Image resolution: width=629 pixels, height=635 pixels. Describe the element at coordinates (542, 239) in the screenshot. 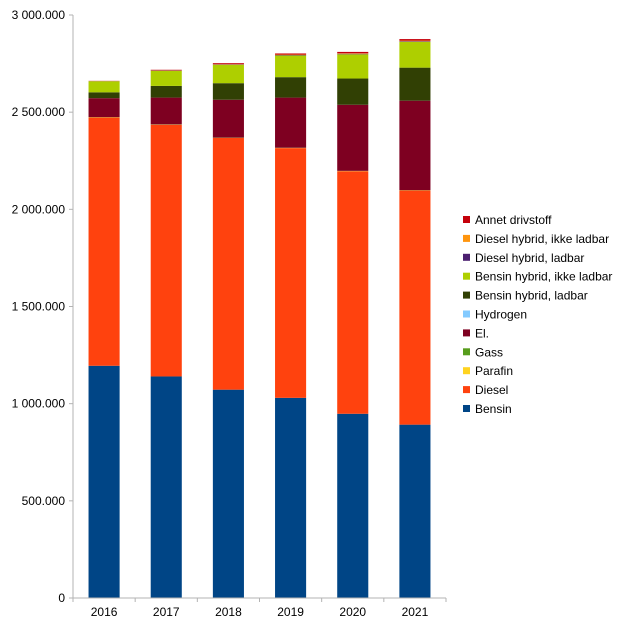

I see `legend-label: Diesel hybrid, ikke ladbar` at that location.